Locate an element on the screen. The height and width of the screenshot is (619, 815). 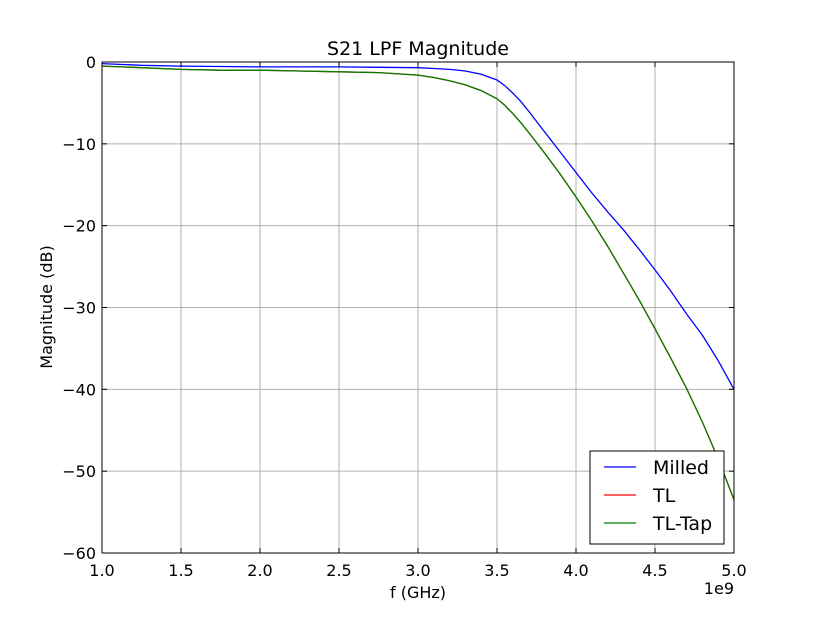
y-tick-label: −30 is located at coordinates (79, 308).